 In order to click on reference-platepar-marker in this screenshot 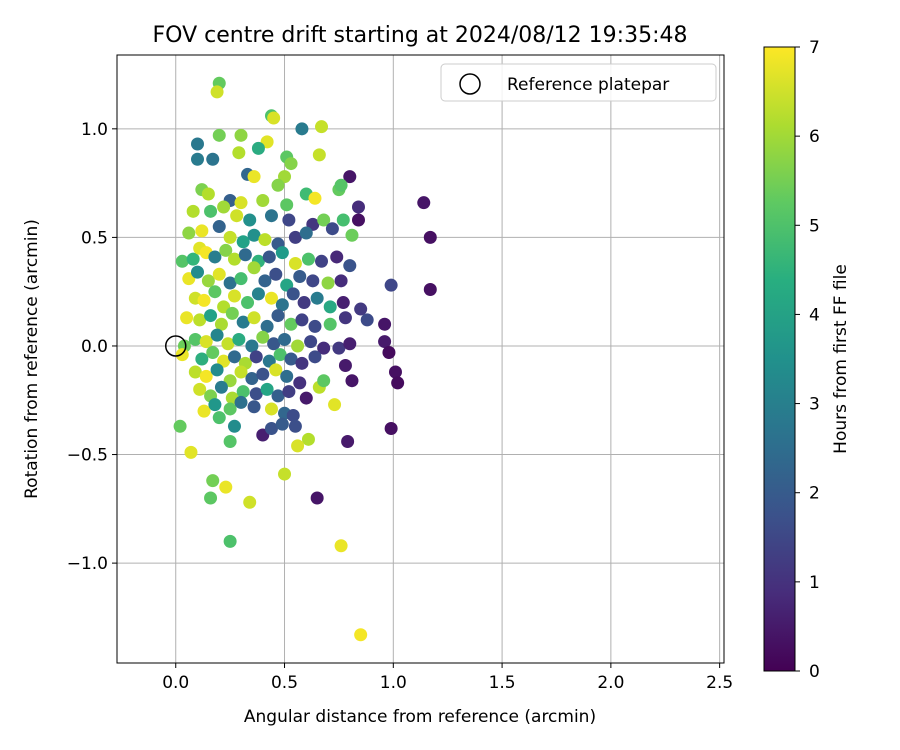, I will do `click(175, 346)`.